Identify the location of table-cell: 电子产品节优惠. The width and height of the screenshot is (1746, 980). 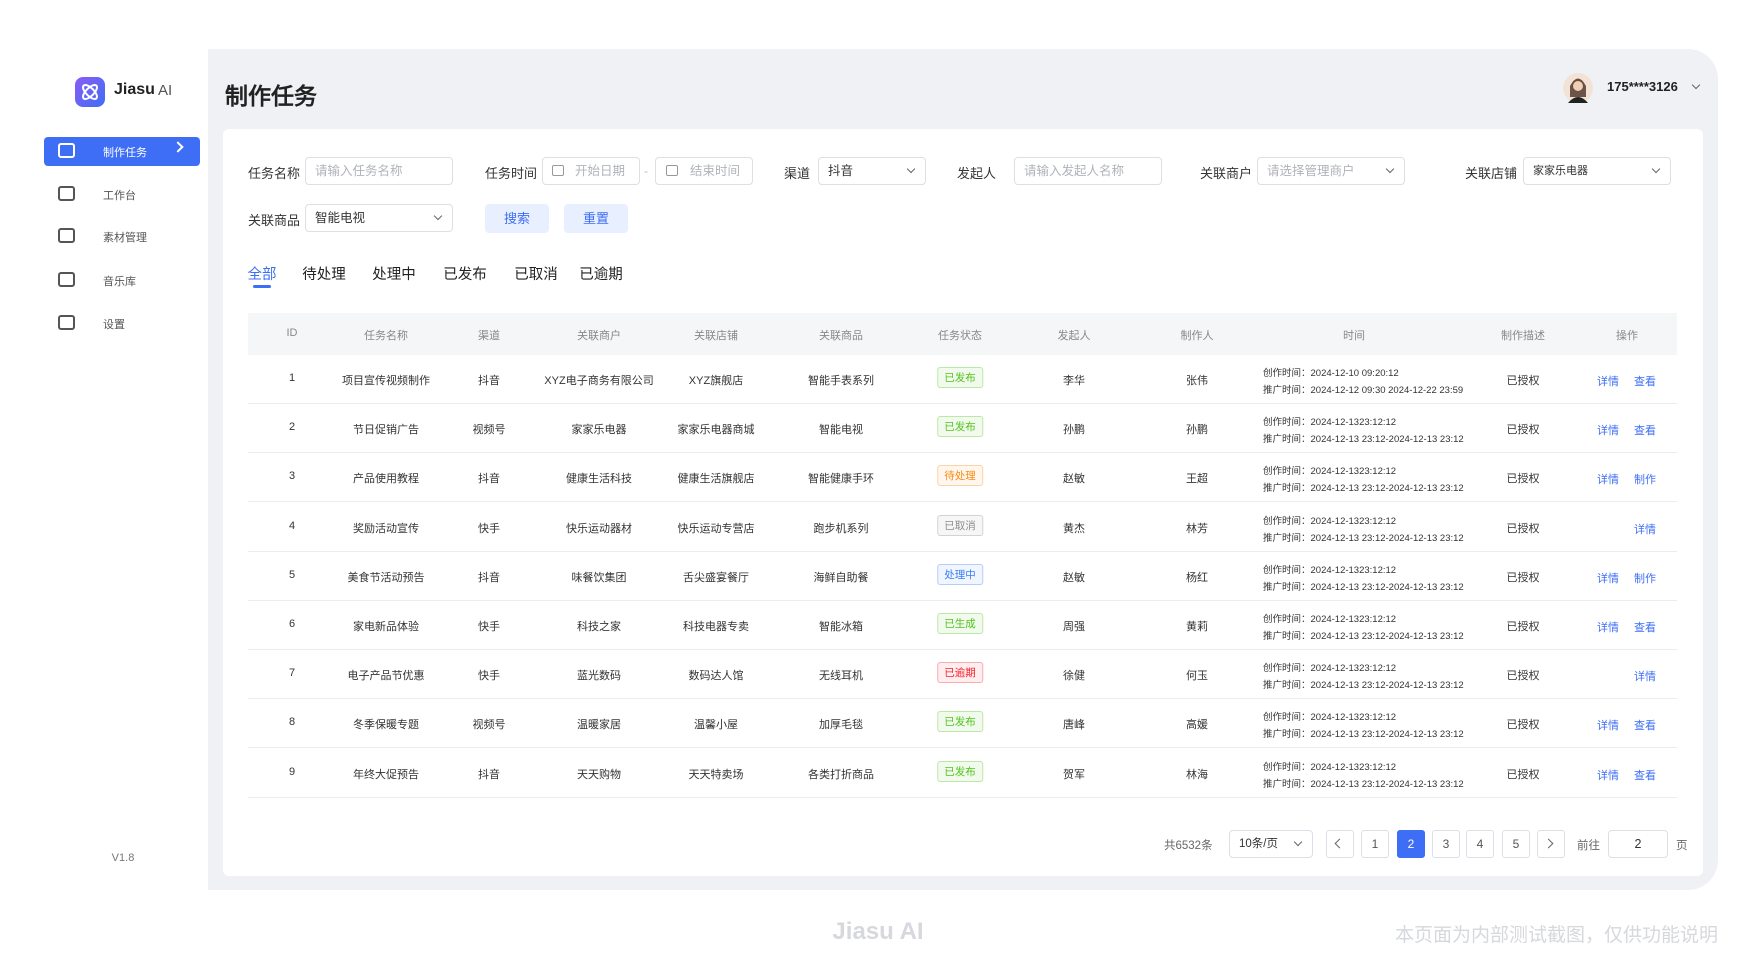
(386, 676).